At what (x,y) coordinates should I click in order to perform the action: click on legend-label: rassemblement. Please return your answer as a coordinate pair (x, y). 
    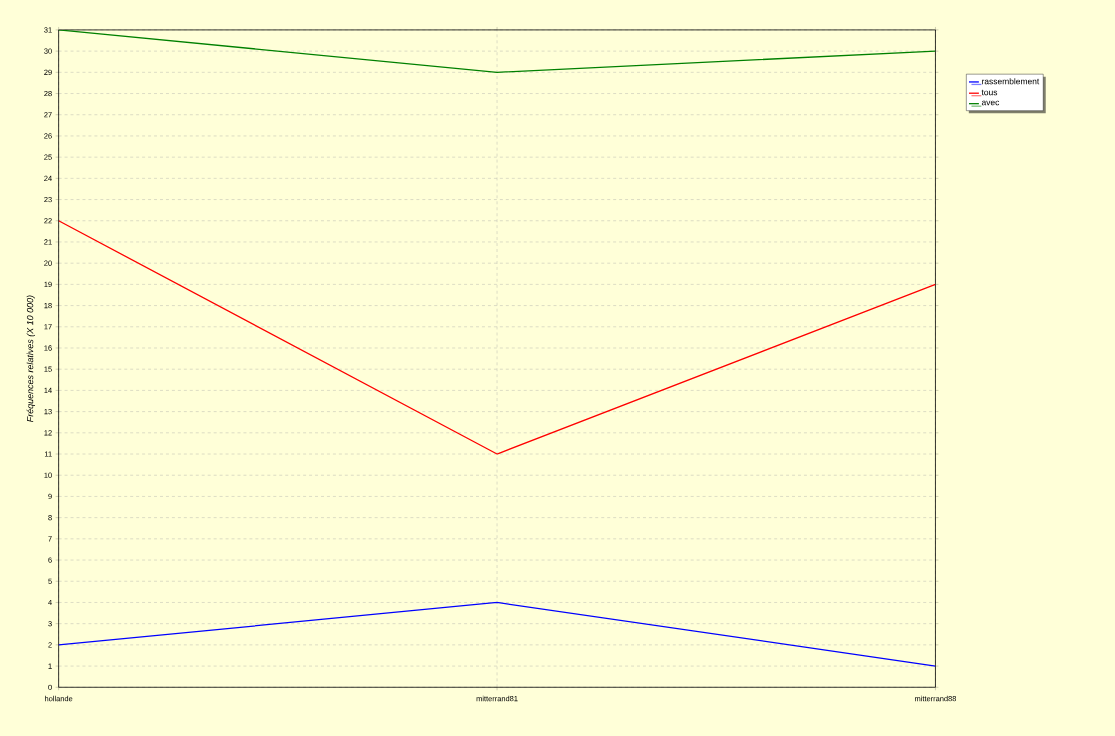
    Looking at the image, I should click on (1011, 81).